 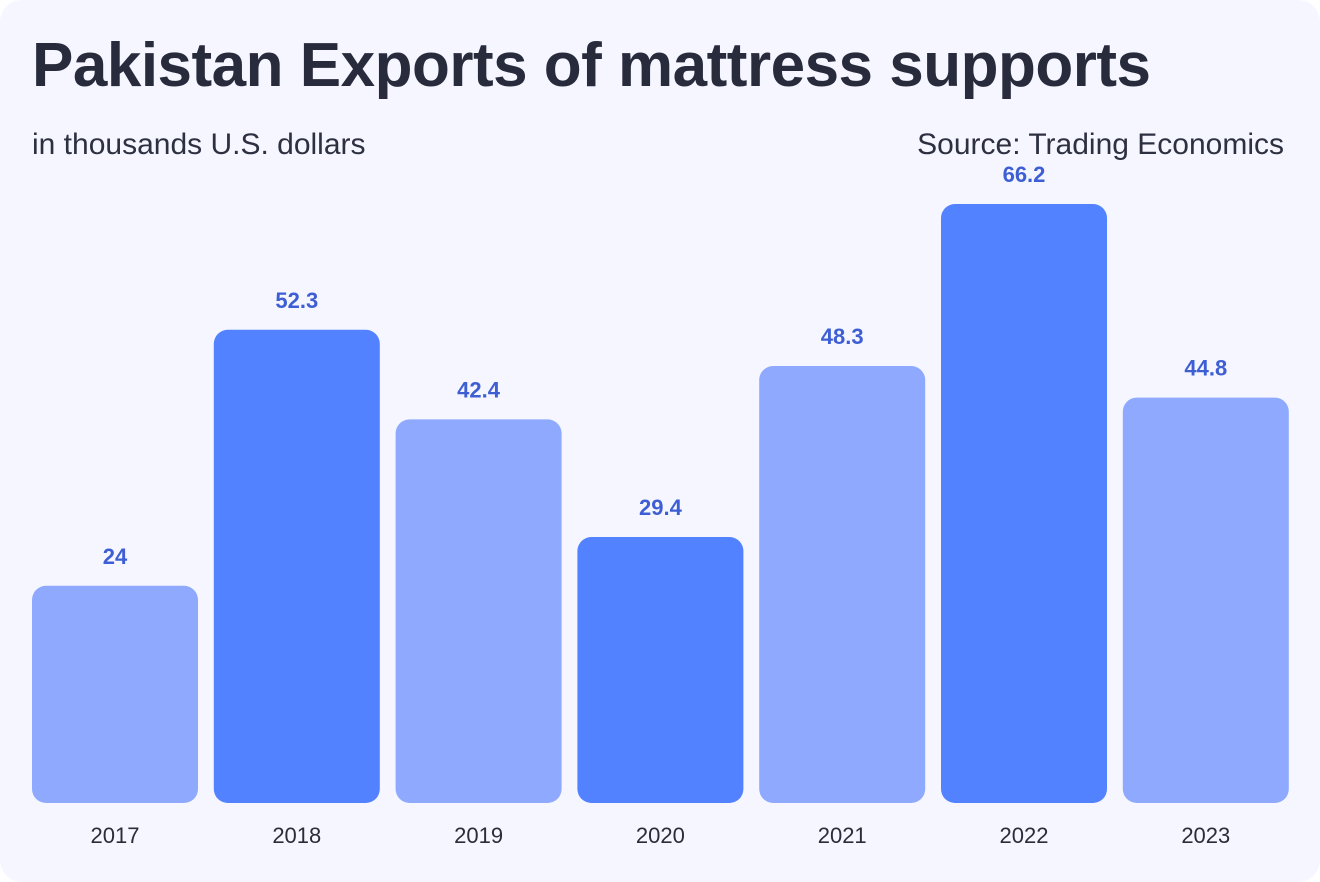 I want to click on x-tick-label-2023: 2023, so click(x=1205, y=835).